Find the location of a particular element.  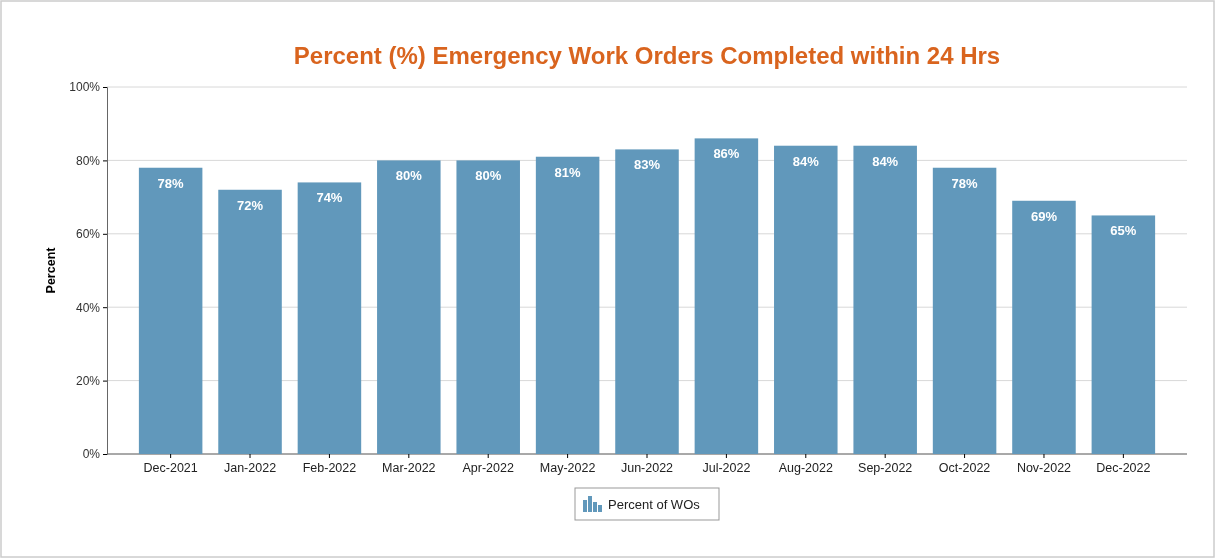

x-tick-label: Aug-2022 is located at coordinates (805, 468).